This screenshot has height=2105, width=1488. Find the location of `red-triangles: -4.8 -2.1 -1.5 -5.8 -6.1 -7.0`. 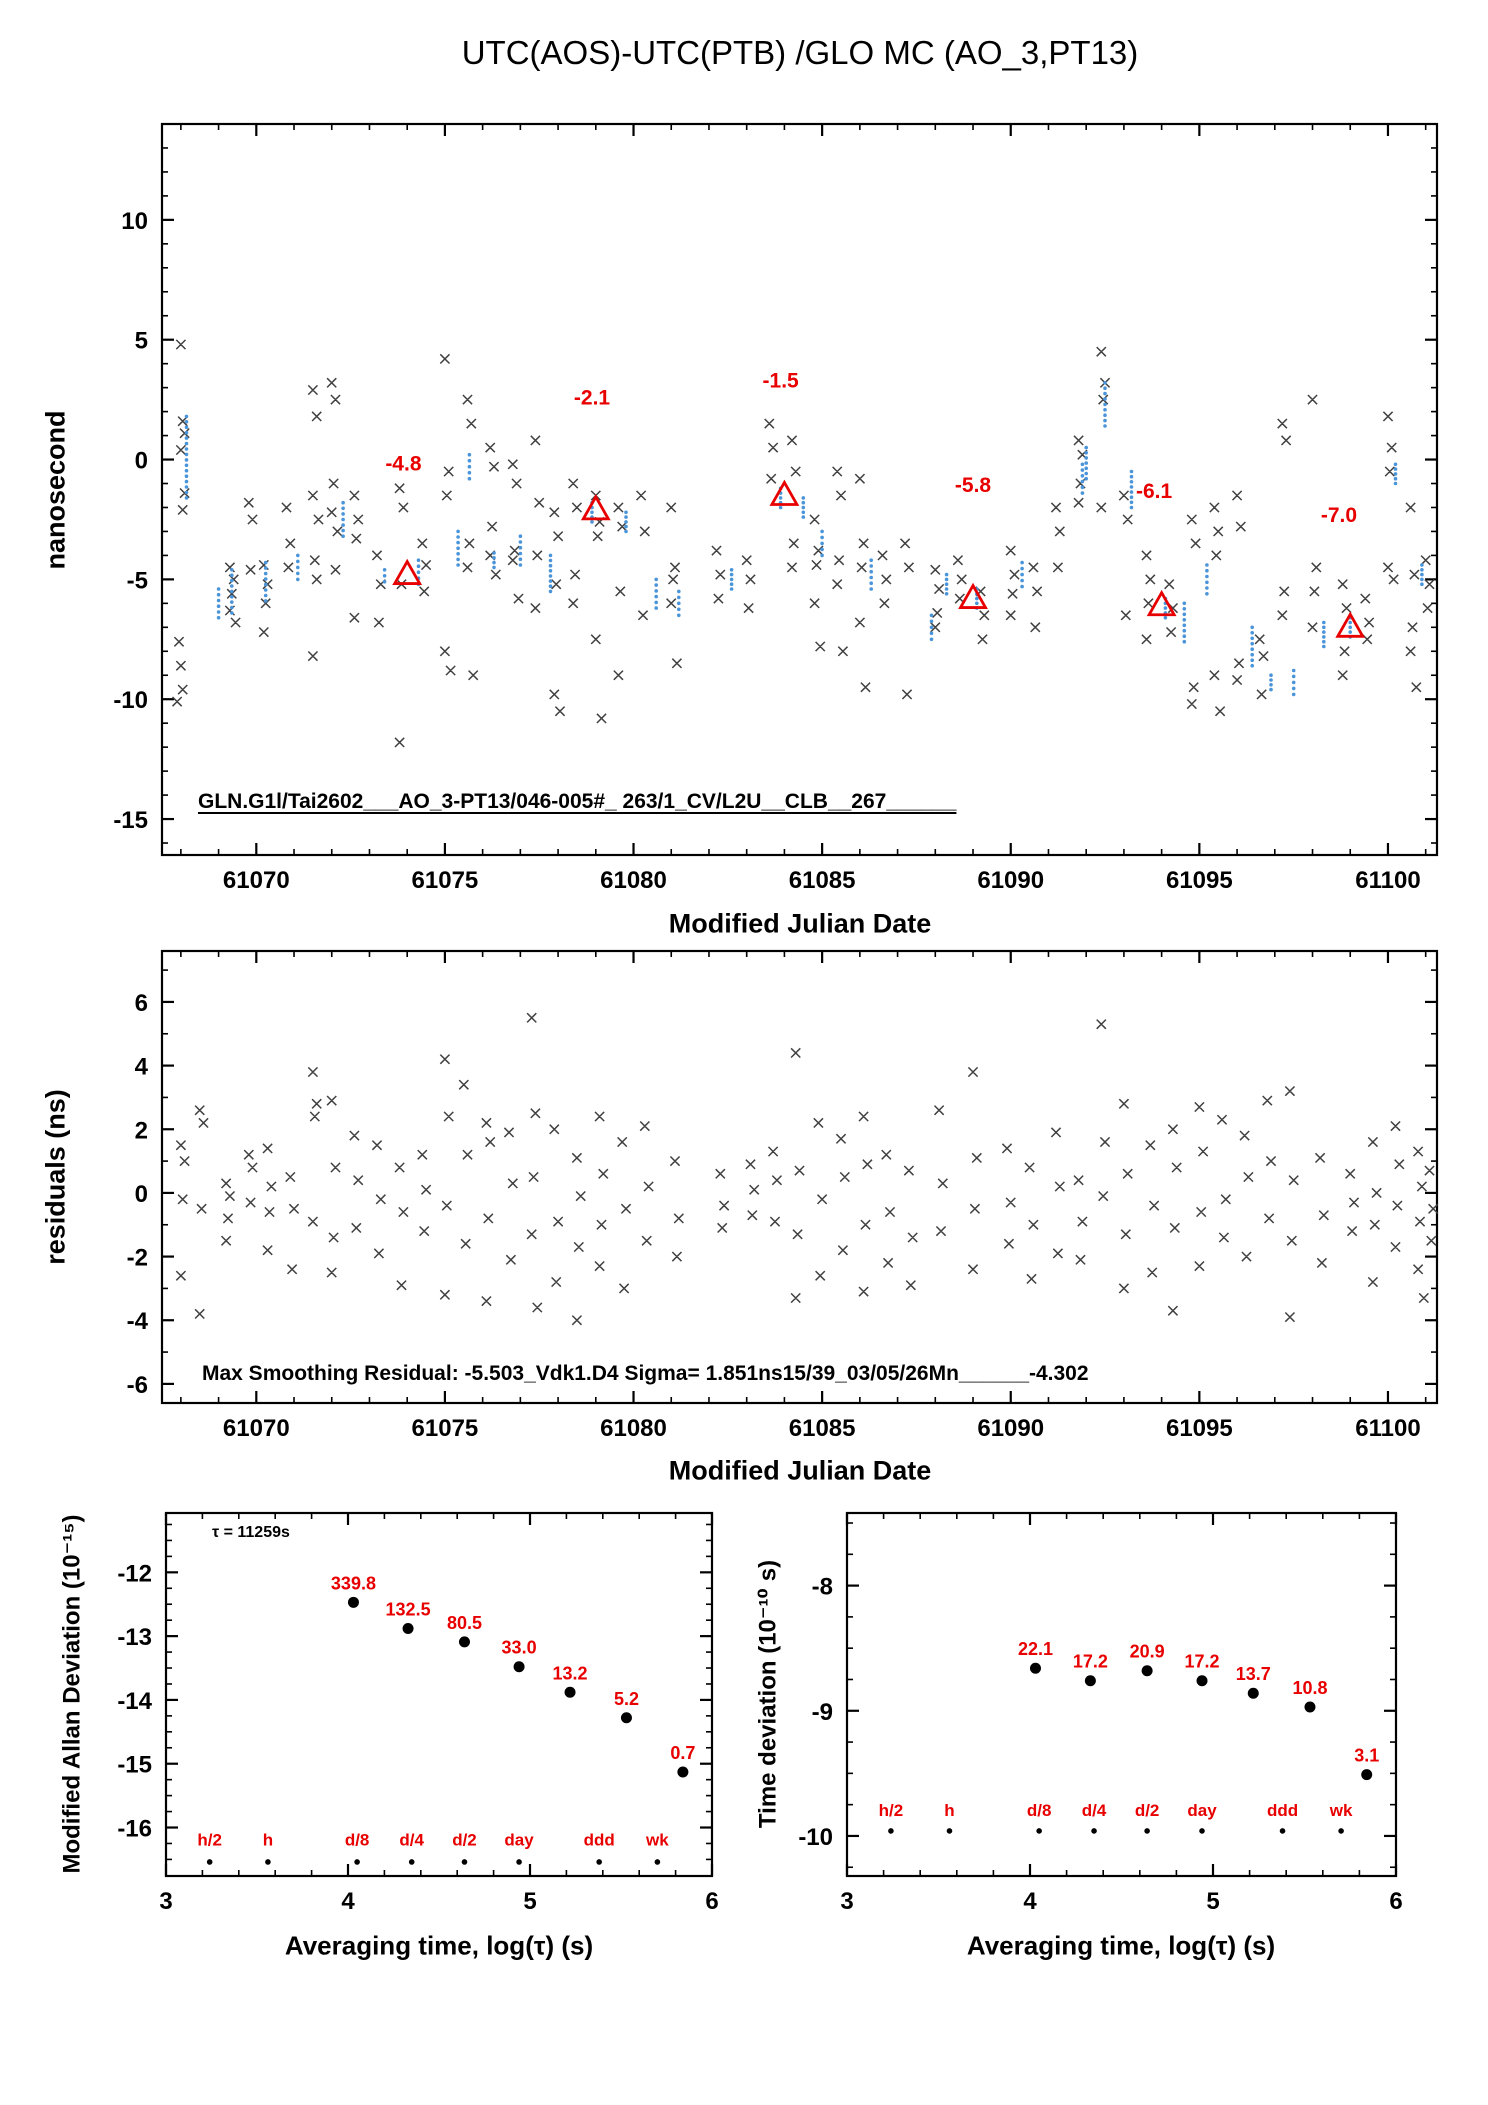

red-triangles: -4.8 -2.1 -1.5 -5.8 -6.1 -7.0 is located at coordinates (875, 504).